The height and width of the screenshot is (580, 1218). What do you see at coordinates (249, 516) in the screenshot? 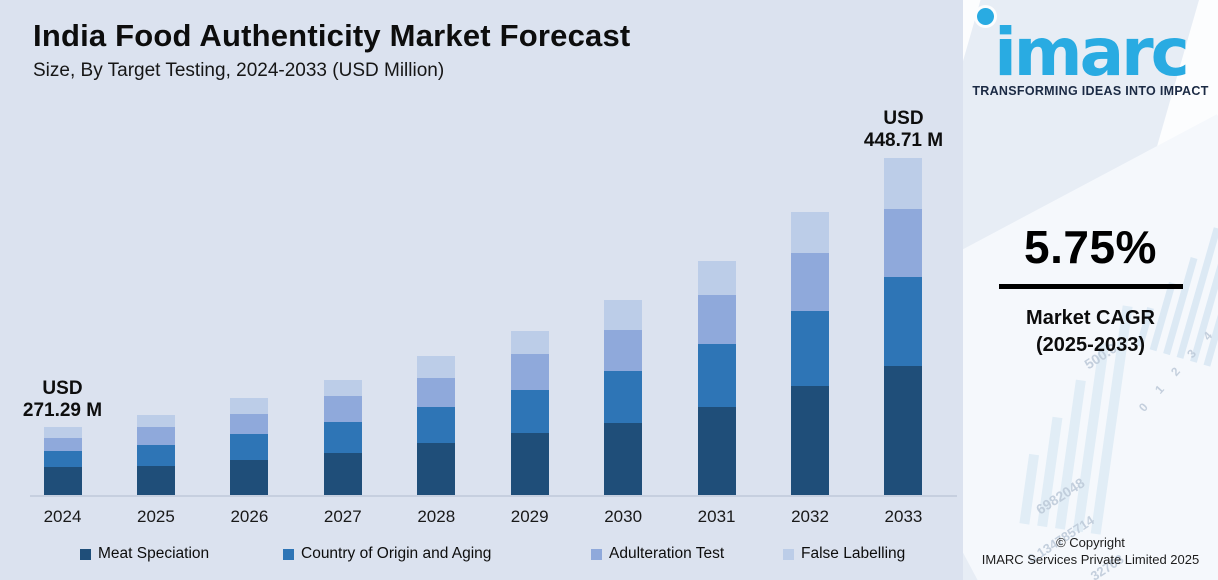
I see `x-axis-label-2026: 2026` at bounding box center [249, 516].